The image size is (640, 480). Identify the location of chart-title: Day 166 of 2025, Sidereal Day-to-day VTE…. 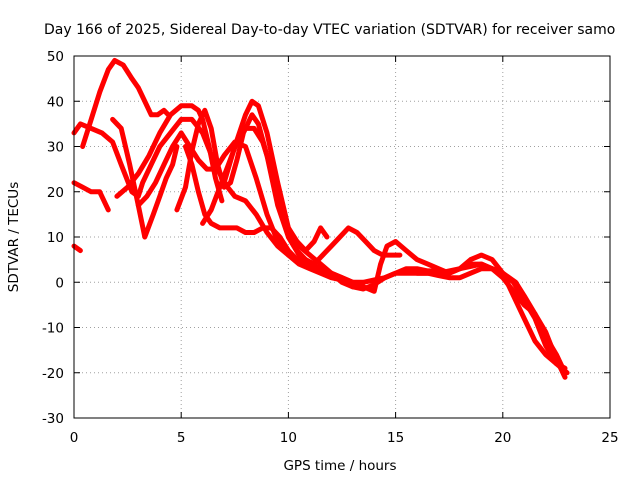
(329, 30).